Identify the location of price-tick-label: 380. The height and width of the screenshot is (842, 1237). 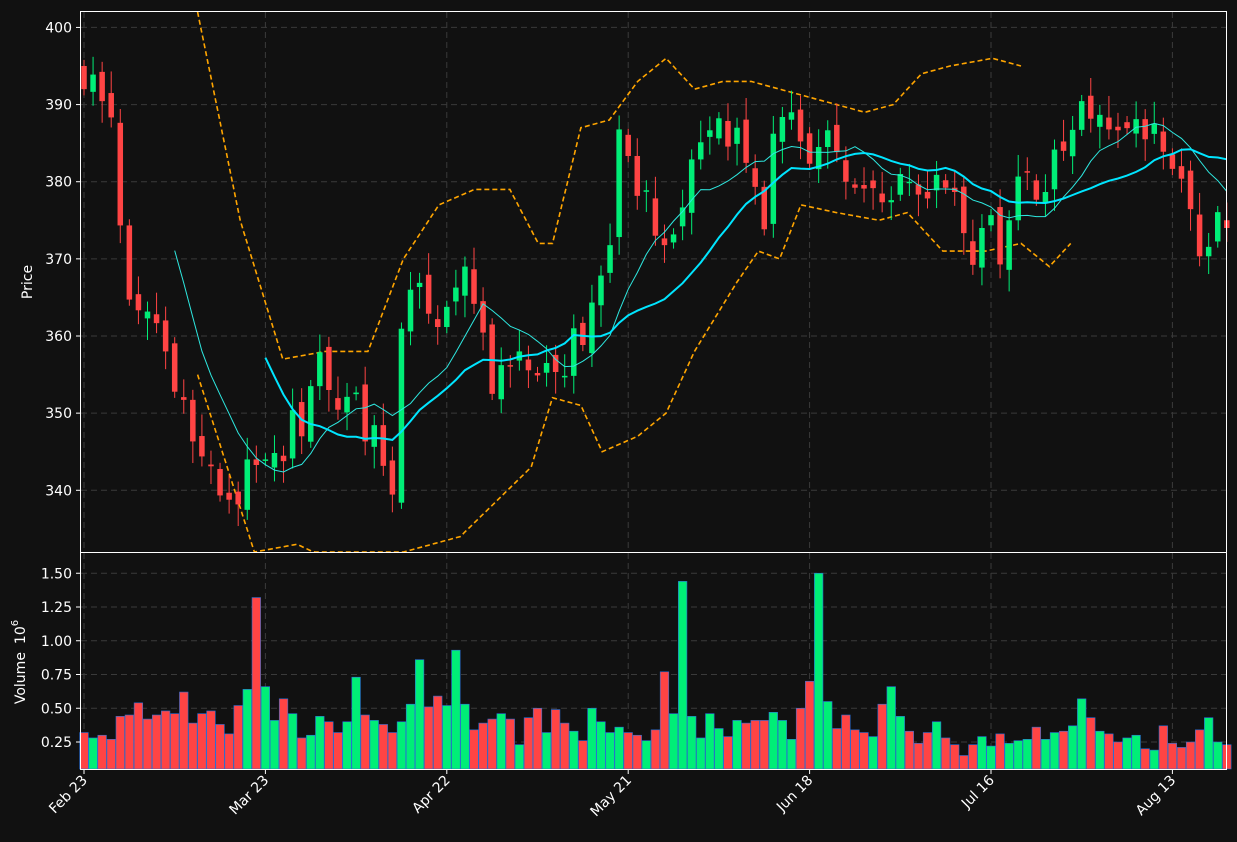
(58, 183).